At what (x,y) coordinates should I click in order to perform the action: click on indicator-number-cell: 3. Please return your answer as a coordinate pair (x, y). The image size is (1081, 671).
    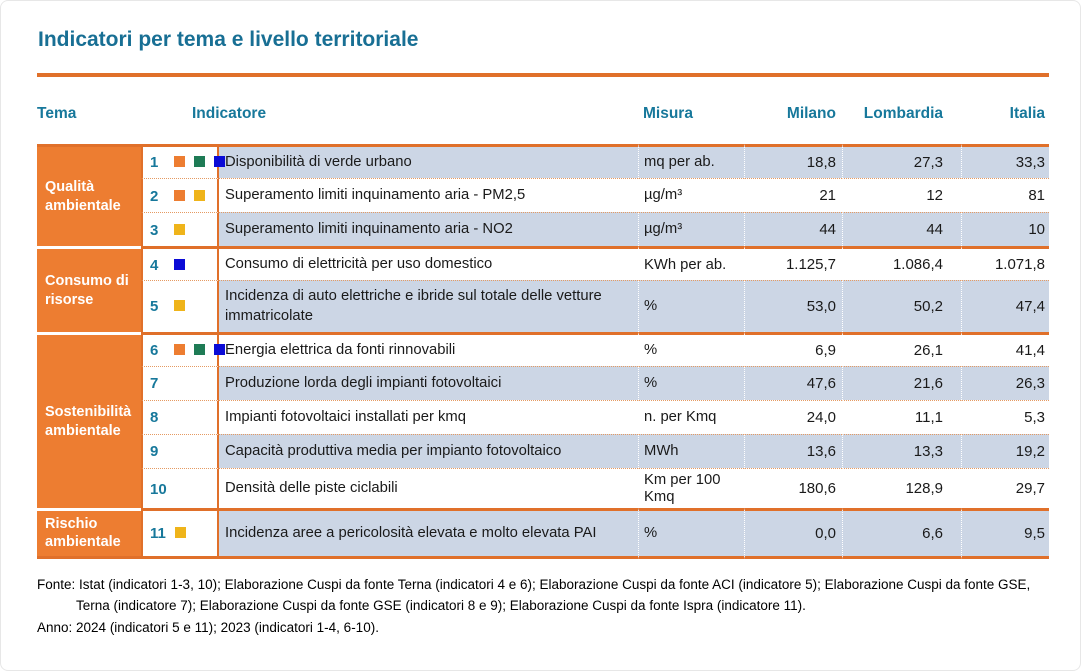
    Looking at the image, I should click on (180, 229).